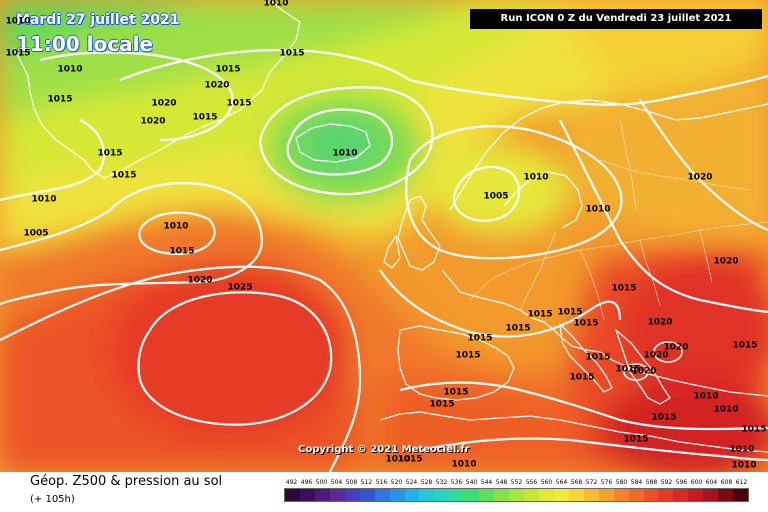 The width and height of the screenshot is (768, 512). Describe the element at coordinates (136, 96) in the screenshot. I see `isobar-1015-greenland` at that location.